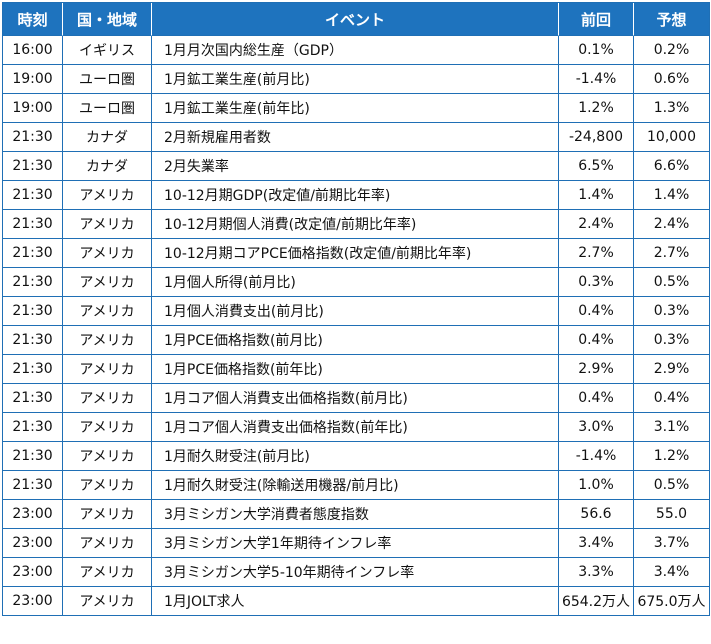 The height and width of the screenshot is (644, 711). I want to click on cell-event: 1月鉱工業生産(前年比), so click(355, 108).